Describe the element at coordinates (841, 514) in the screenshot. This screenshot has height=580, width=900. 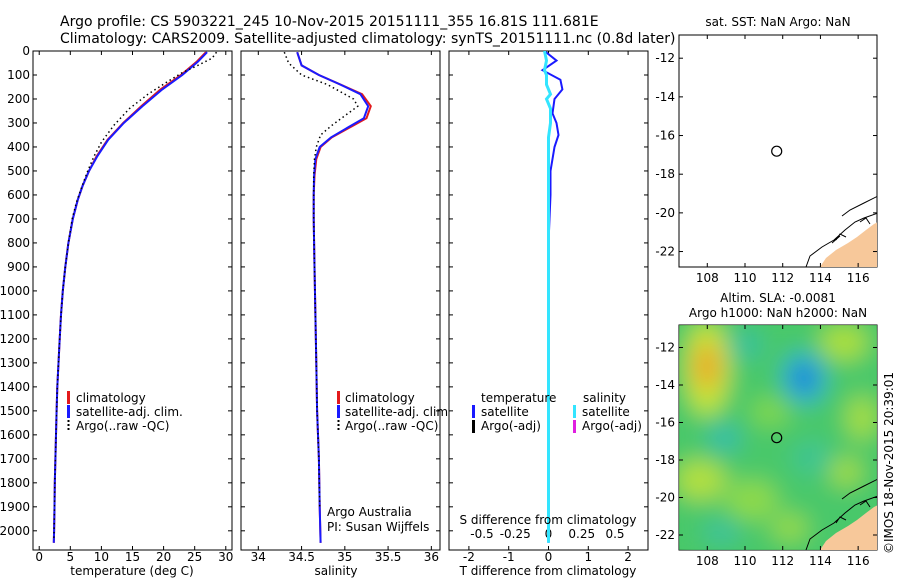
I see `sla-map-coastline` at that location.